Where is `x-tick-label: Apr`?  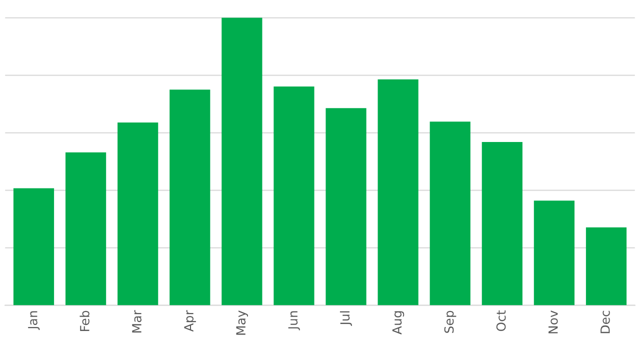
x-tick-label: Apr is located at coordinates (190, 321).